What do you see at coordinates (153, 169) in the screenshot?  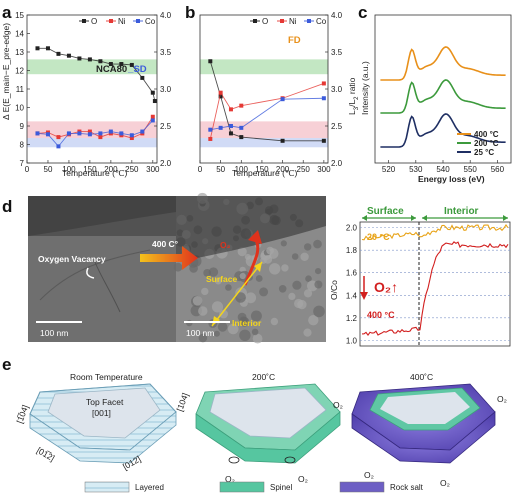 I see `x-tick-label: 300` at bounding box center [153, 169].